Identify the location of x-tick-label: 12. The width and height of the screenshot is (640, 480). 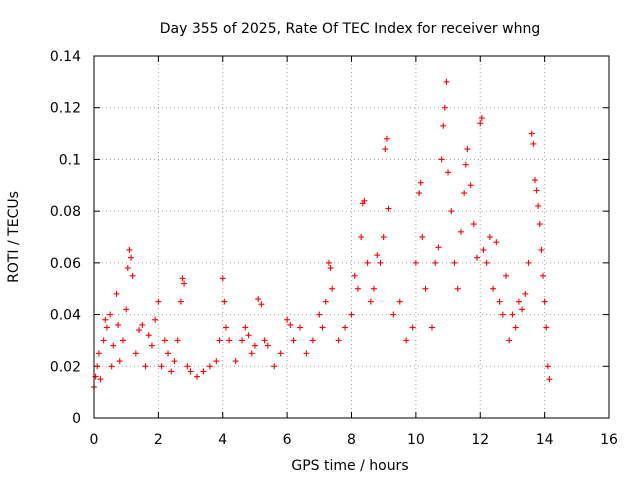
(480, 440).